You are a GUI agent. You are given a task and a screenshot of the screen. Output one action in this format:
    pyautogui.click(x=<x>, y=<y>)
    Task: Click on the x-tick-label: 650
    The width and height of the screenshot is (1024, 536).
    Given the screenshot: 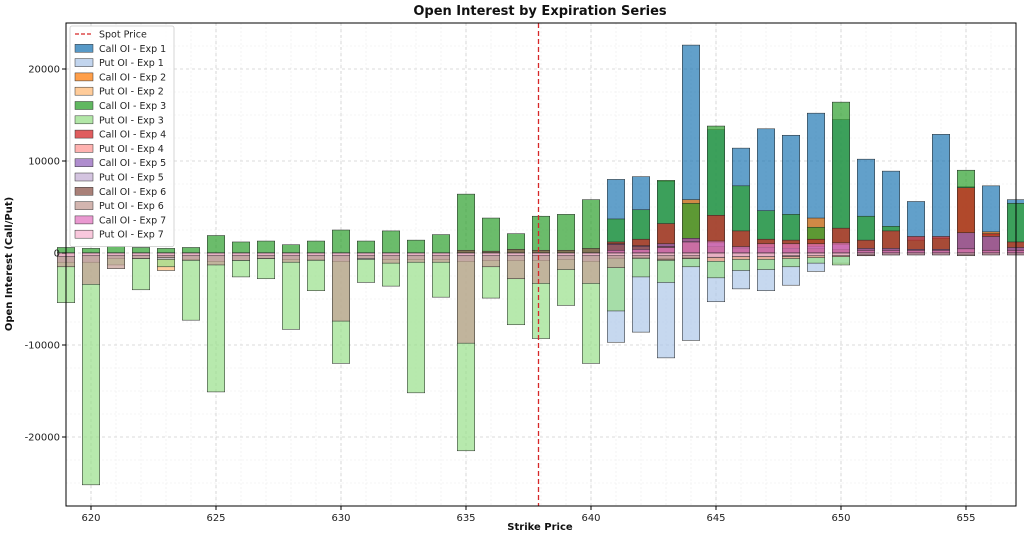 What is the action you would take?
    pyautogui.click(x=840, y=518)
    